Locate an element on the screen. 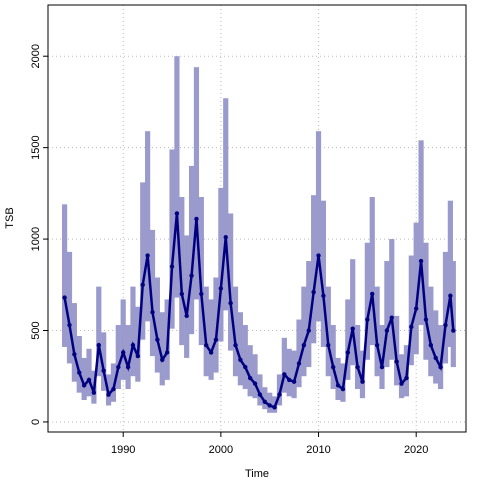 The width and height of the screenshot is (480, 480). x-tick-label: 2000 is located at coordinates (221, 450).